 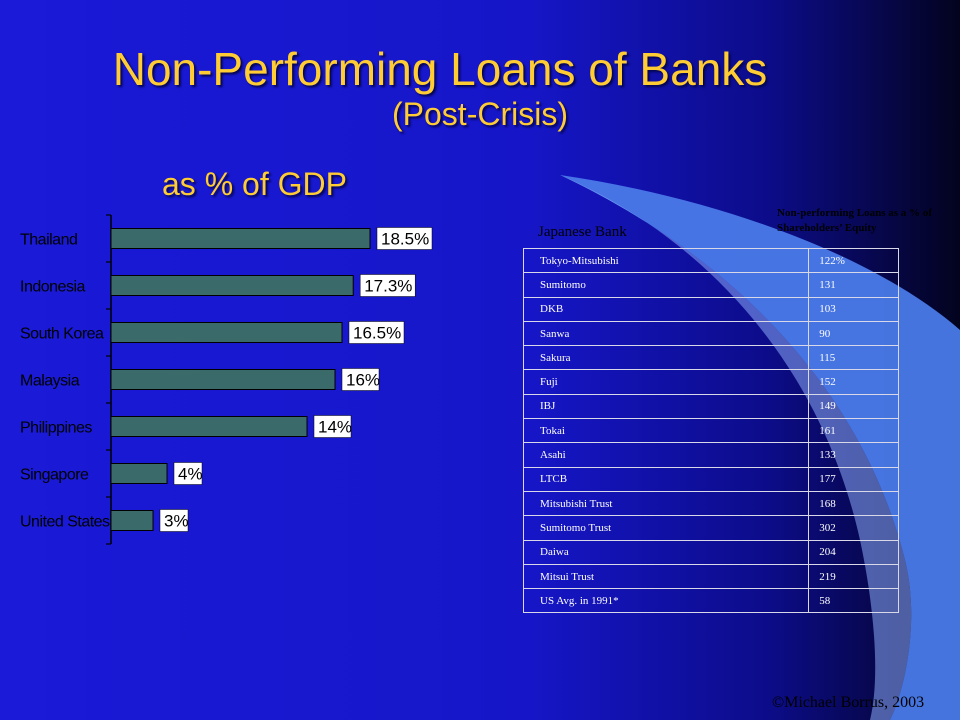 I want to click on table-row: Sanwa 90, so click(x=710, y=333).